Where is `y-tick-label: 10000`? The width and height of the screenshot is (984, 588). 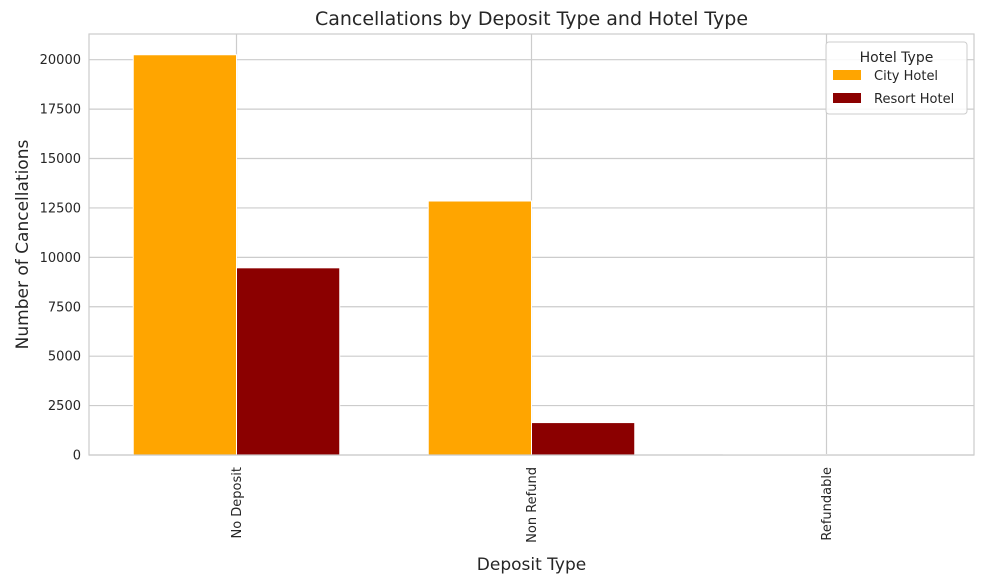 y-tick-label: 10000 is located at coordinates (60, 258).